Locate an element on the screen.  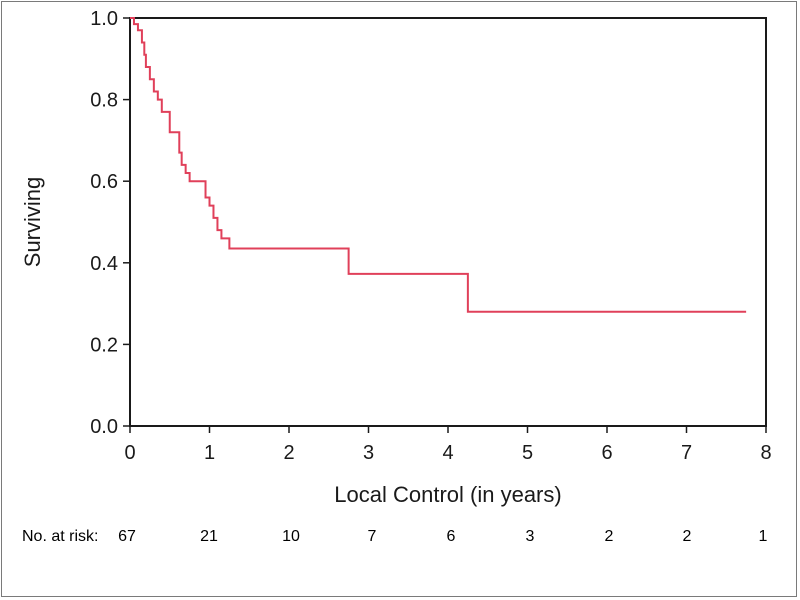
y-tick-label: 0.6 is located at coordinates (104, 182).